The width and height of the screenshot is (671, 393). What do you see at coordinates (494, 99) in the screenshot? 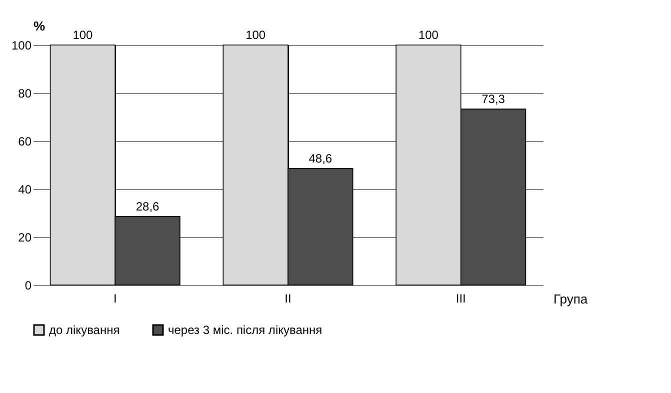
I see `data-label: 73,3` at bounding box center [494, 99].